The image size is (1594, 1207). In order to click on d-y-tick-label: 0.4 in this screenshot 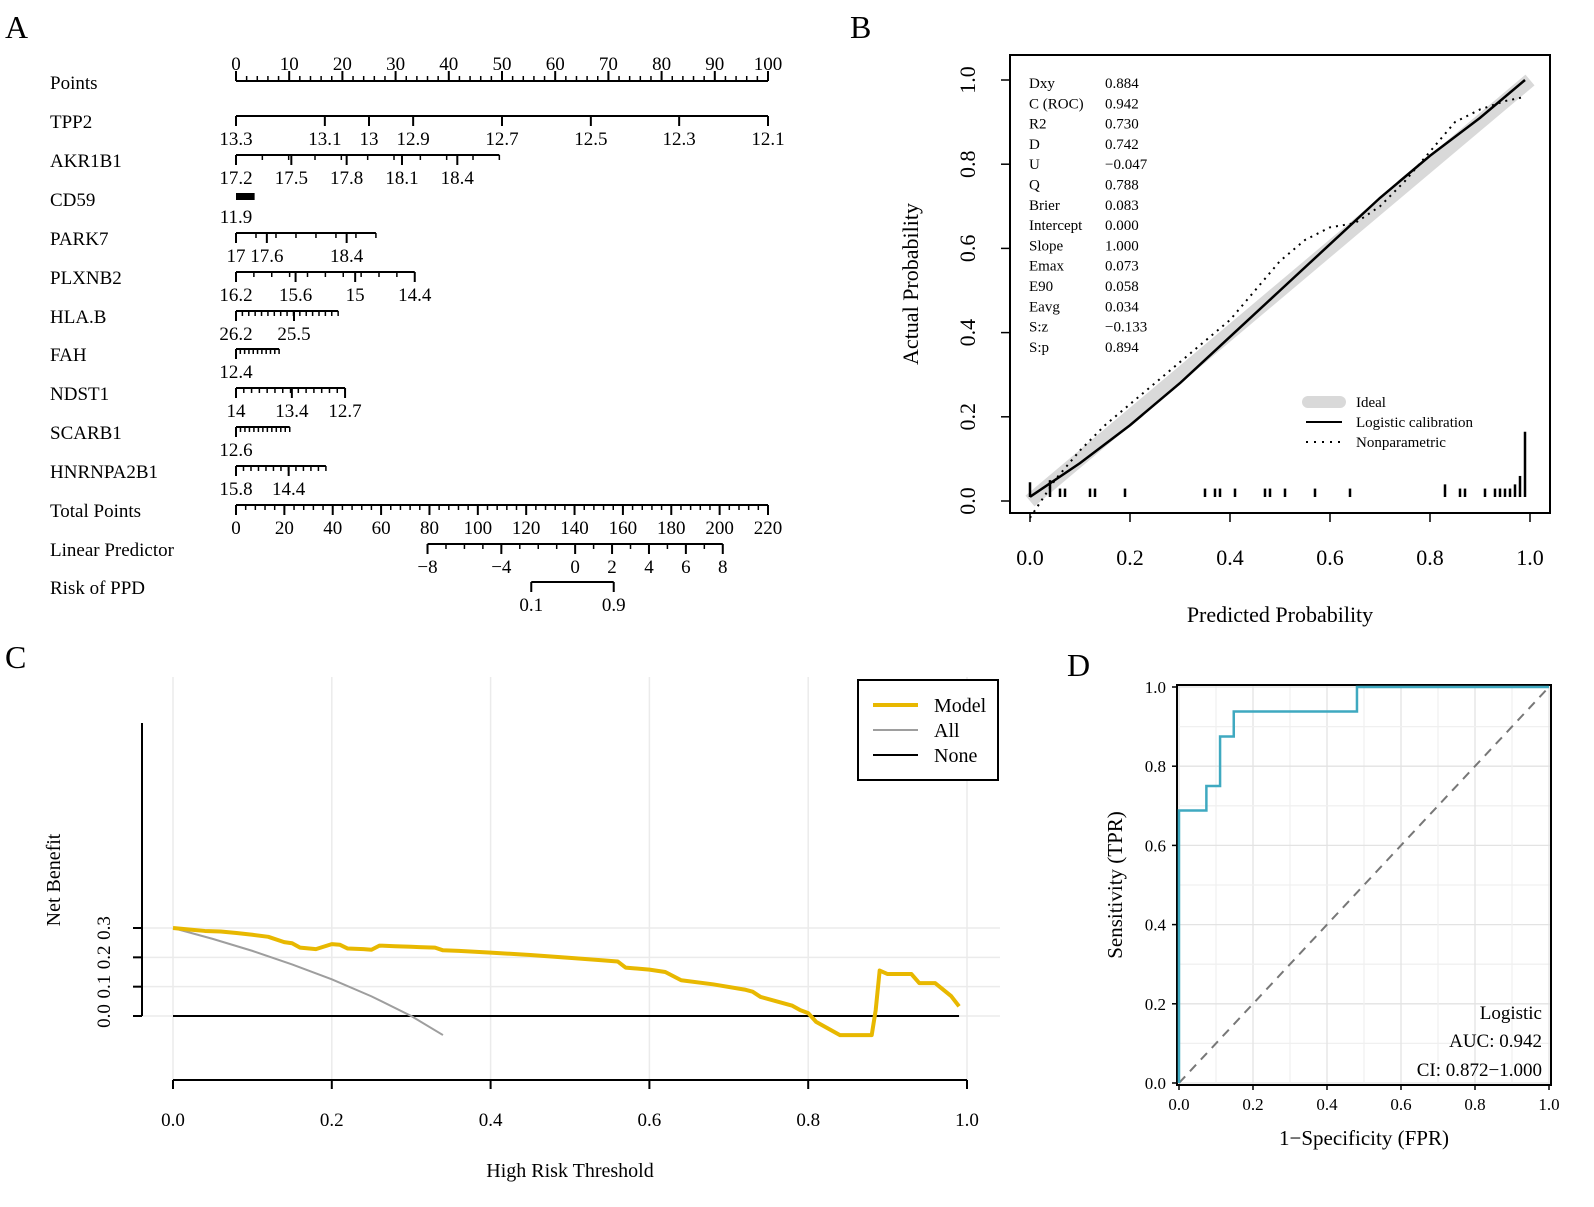, I will do `click(1156, 925)`.